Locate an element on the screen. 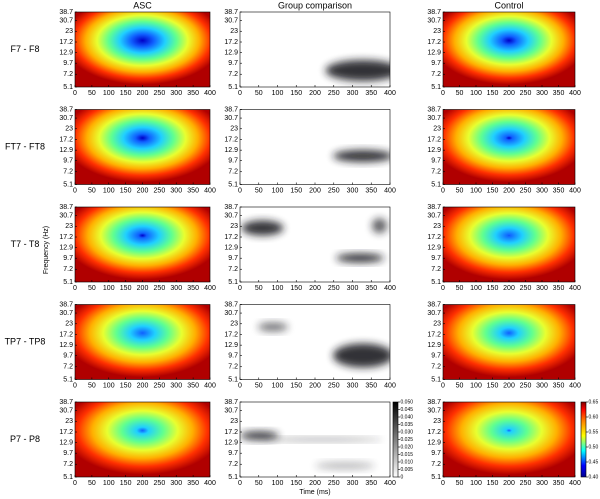  row-label: FT7 - FT8 is located at coordinates (25, 146).